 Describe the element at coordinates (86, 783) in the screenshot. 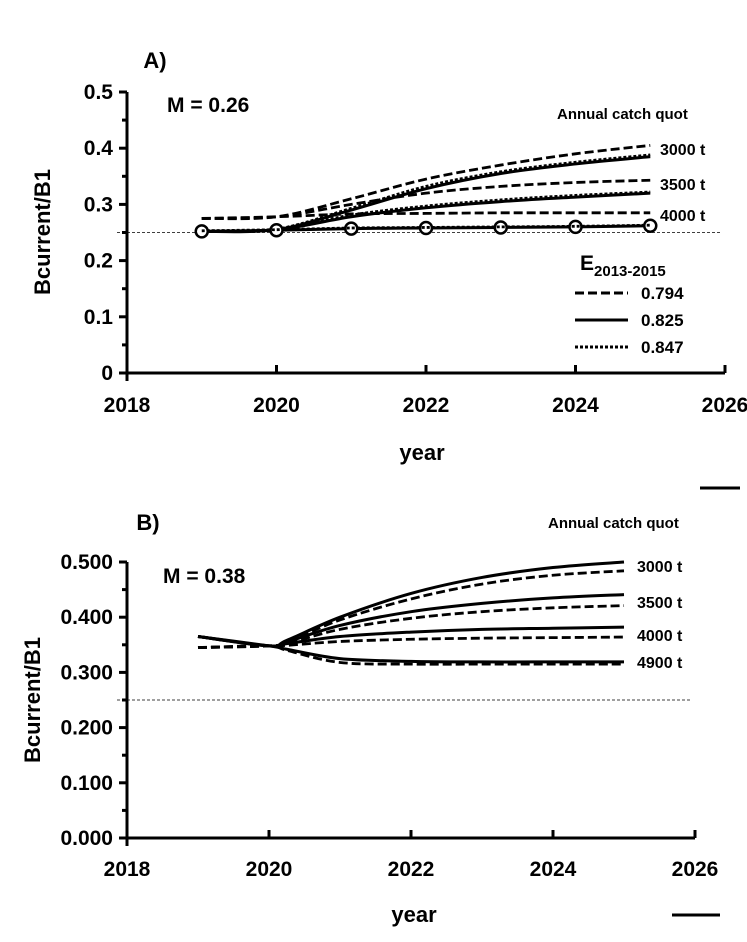

I see `y-tick-label: 0.100` at that location.